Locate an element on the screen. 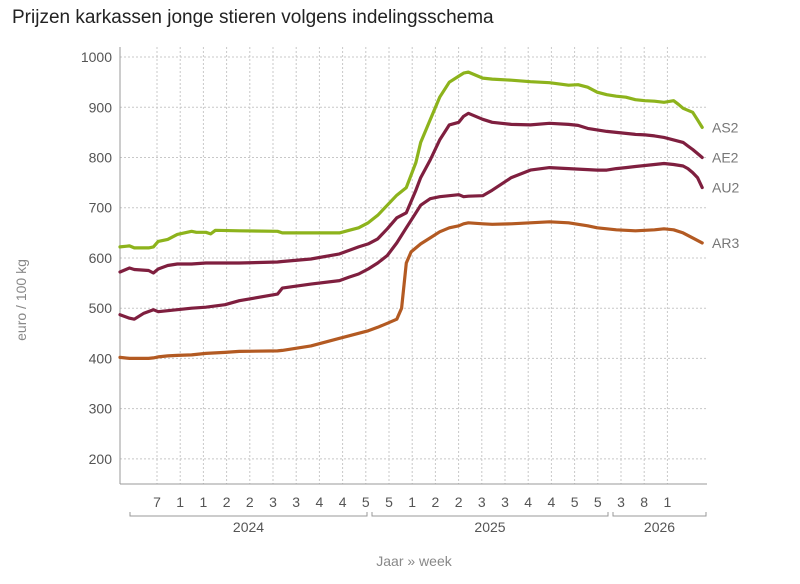  y-tick-label: 700 is located at coordinates (101, 208).